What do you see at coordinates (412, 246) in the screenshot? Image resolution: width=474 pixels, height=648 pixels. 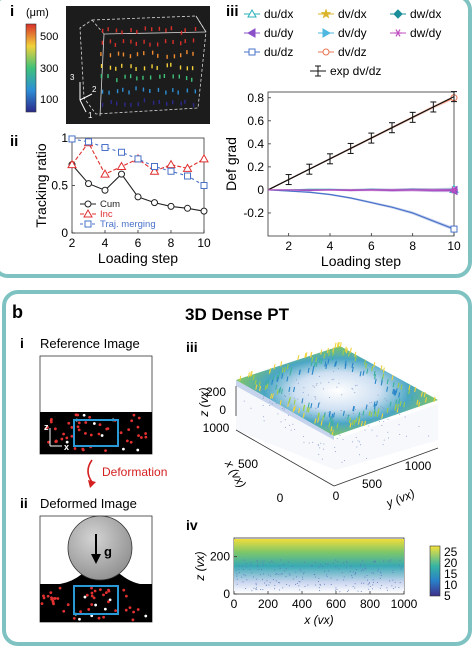 I see `x-tick-label: 8` at bounding box center [412, 246].